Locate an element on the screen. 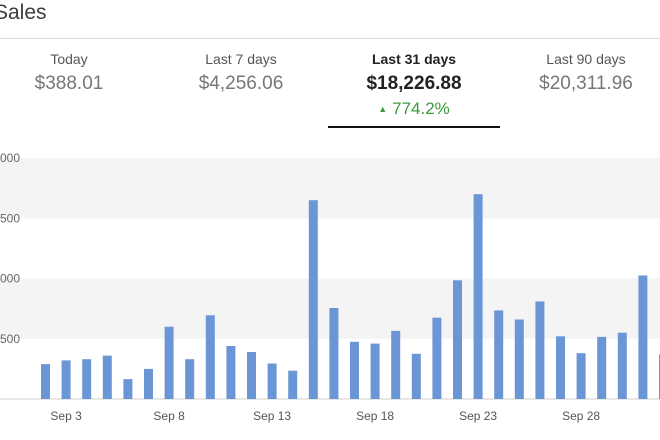 Image resolution: width=660 pixels, height=440 pixels. period-value: $4,256.06 is located at coordinates (241, 83).